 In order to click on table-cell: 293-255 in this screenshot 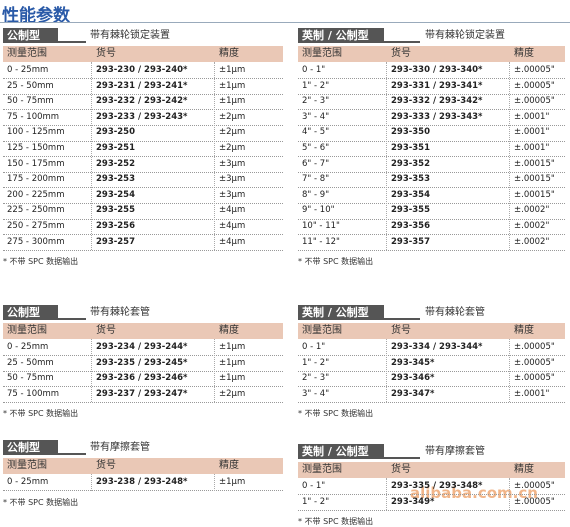, I will do `click(116, 210)`.